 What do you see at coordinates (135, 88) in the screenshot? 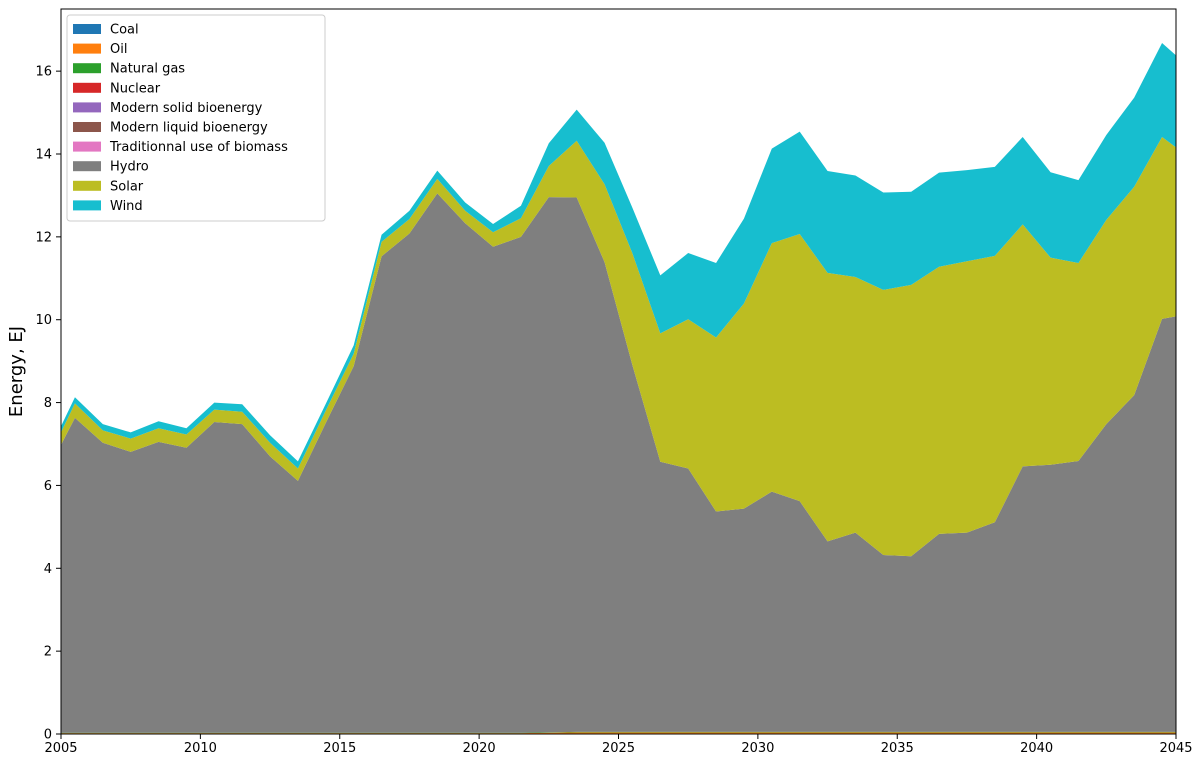
I see `legend-label-nuclear: Nuclear` at bounding box center [135, 88].